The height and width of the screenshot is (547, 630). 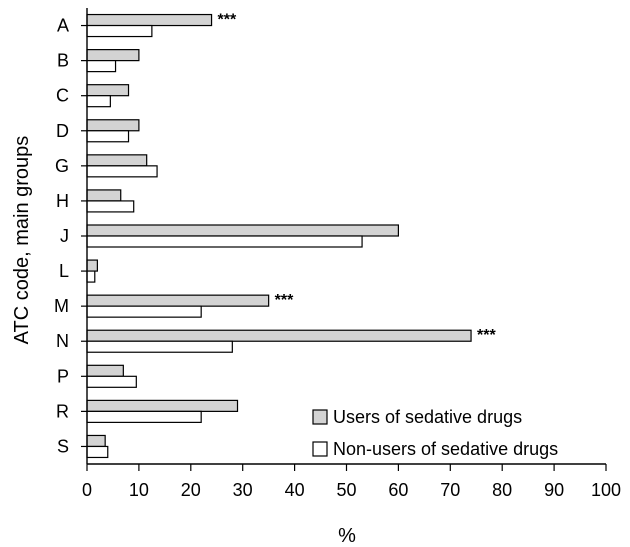 I want to click on bar-users-s, so click(x=96, y=441).